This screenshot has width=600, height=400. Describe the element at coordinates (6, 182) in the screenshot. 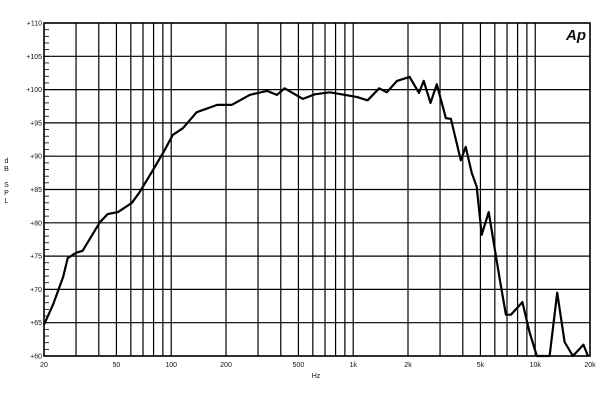

I see `y-axis-title: dB SPL` at that location.